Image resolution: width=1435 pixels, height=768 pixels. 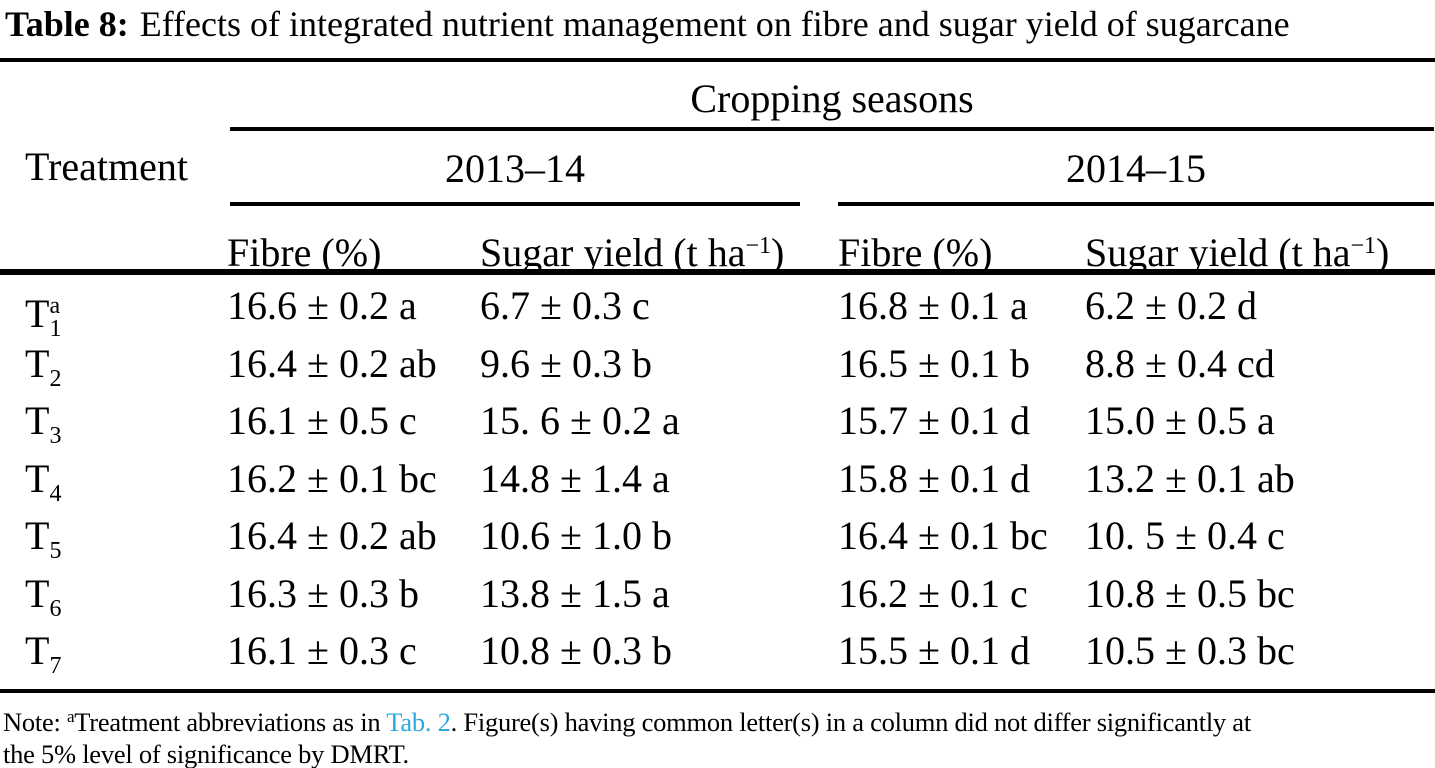 I want to click on data-cell: 13.2 ± 0.1 ab, so click(x=1190, y=478).